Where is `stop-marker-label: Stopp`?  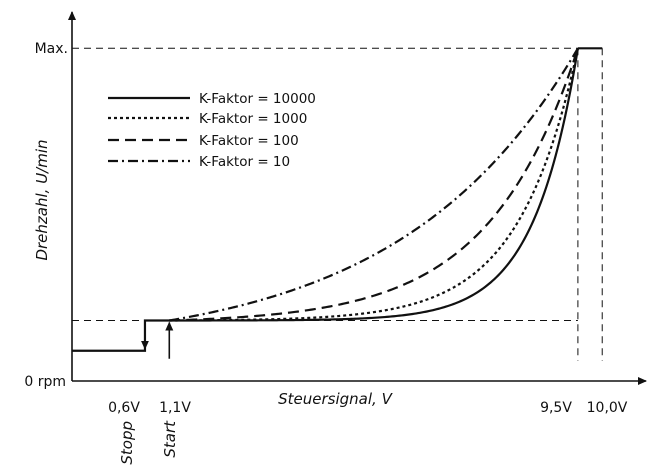 stop-marker-label: Stopp is located at coordinates (127, 443).